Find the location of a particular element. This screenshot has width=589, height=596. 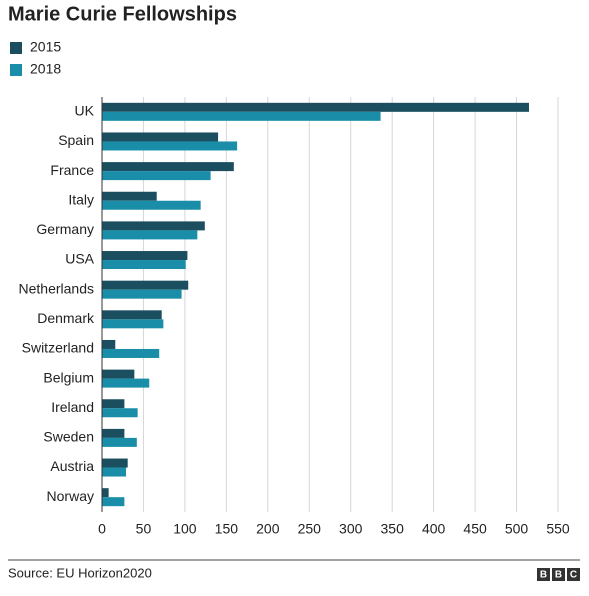

y-tick-label: Italy is located at coordinates (81, 199).